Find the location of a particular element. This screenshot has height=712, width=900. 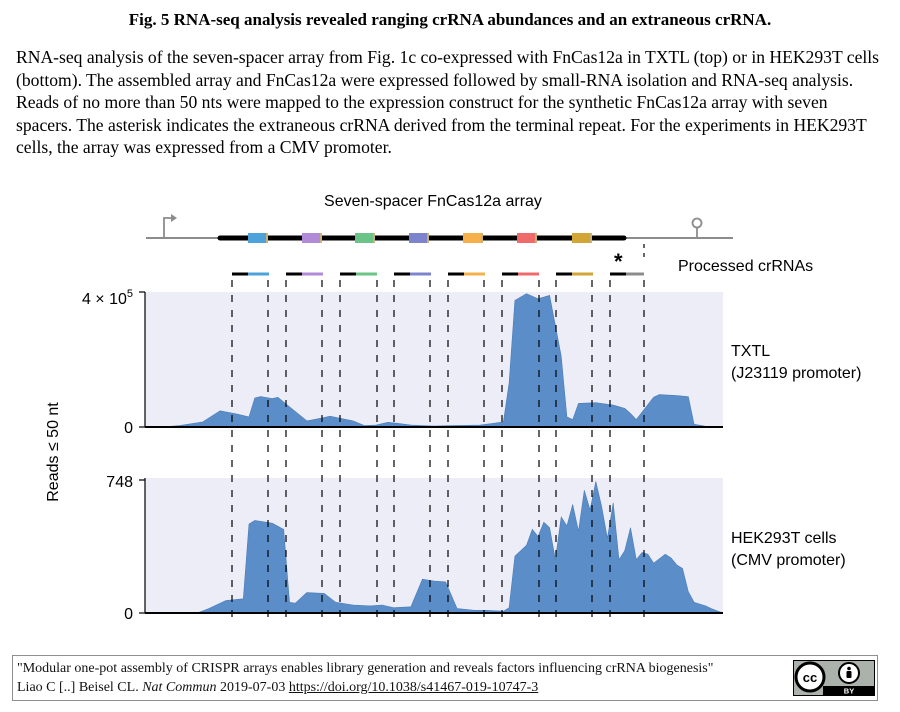

hek293t-read-coverage-area is located at coordinates (434, 547).